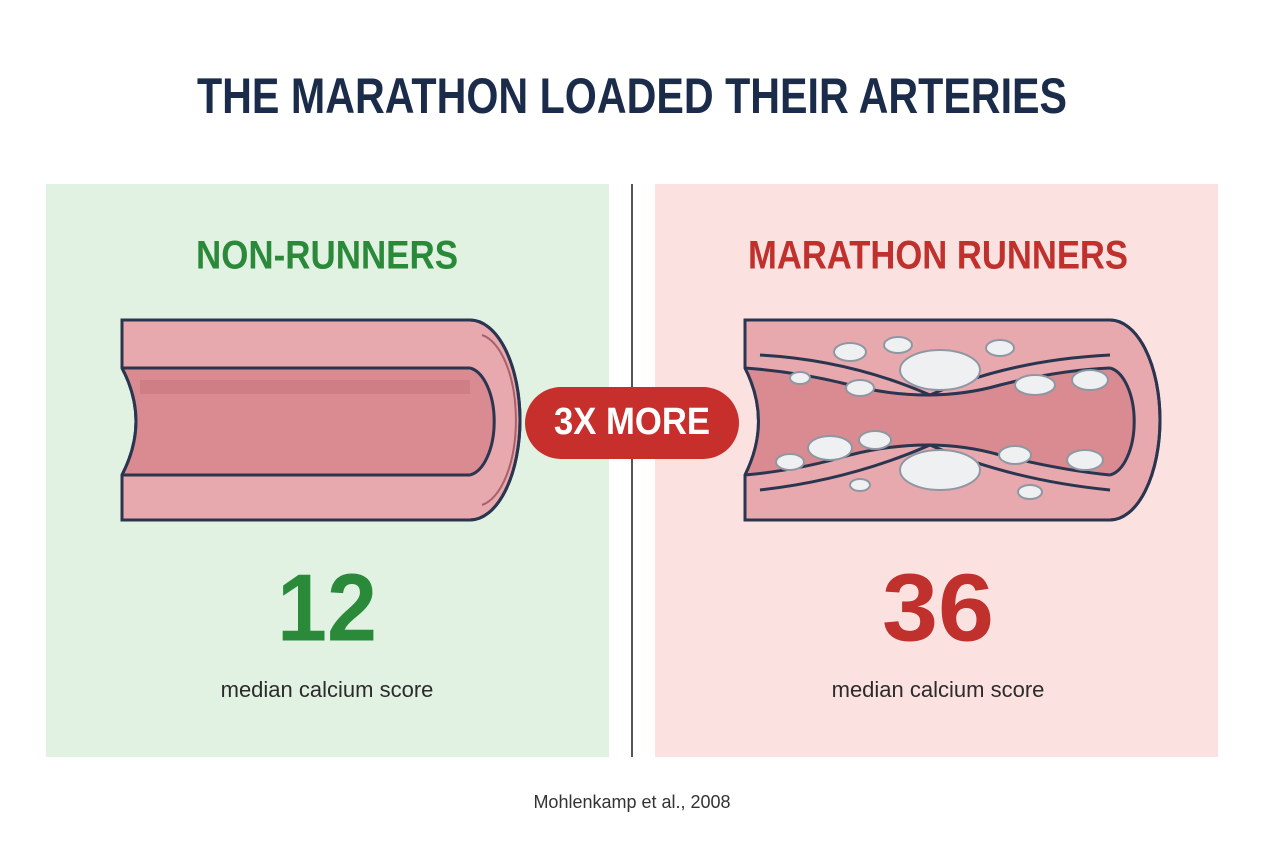 The image size is (1264, 848). I want to click on badge, so click(632, 423).